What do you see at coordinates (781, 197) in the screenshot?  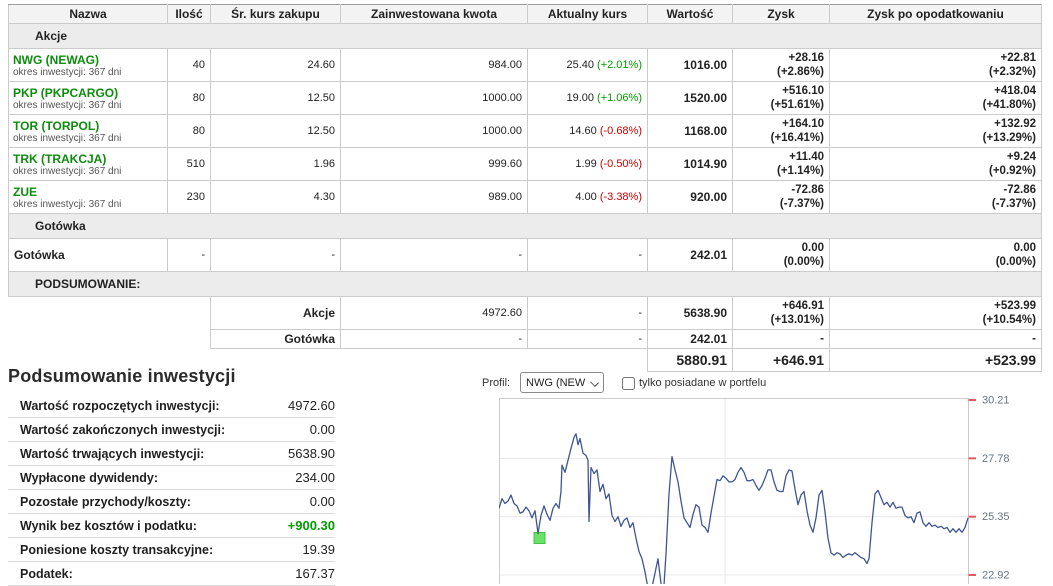 I see `profit-cell: -72.86 (-7.37%)` at bounding box center [781, 197].